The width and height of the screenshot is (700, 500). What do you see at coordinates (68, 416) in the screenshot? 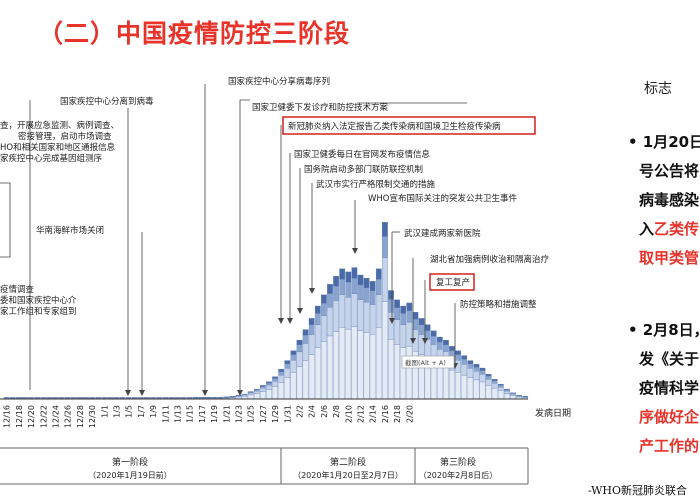
I see `tick-label: 12/26` at bounding box center [68, 416].